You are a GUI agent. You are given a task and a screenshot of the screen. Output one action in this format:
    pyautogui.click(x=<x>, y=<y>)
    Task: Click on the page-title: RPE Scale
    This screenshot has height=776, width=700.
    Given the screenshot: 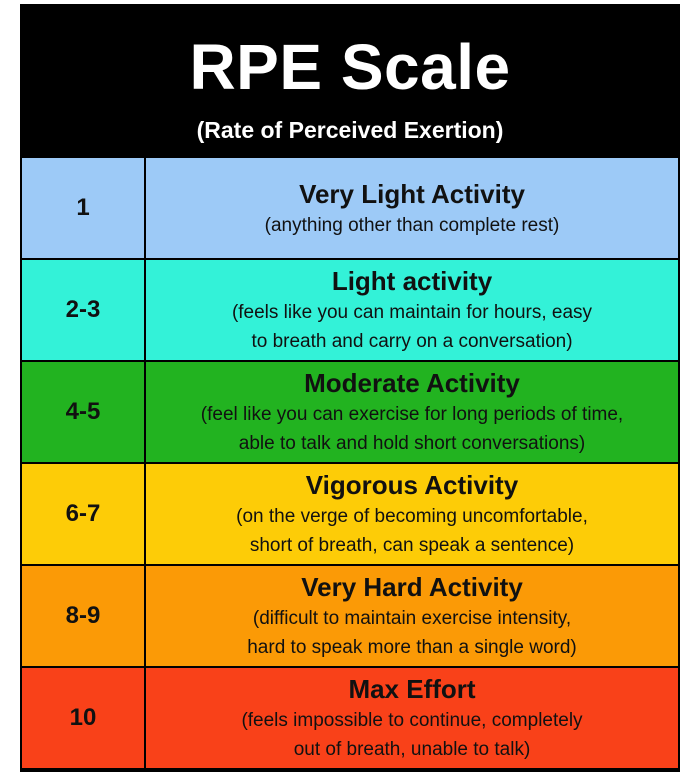 What is the action you would take?
    pyautogui.click(x=350, y=67)
    